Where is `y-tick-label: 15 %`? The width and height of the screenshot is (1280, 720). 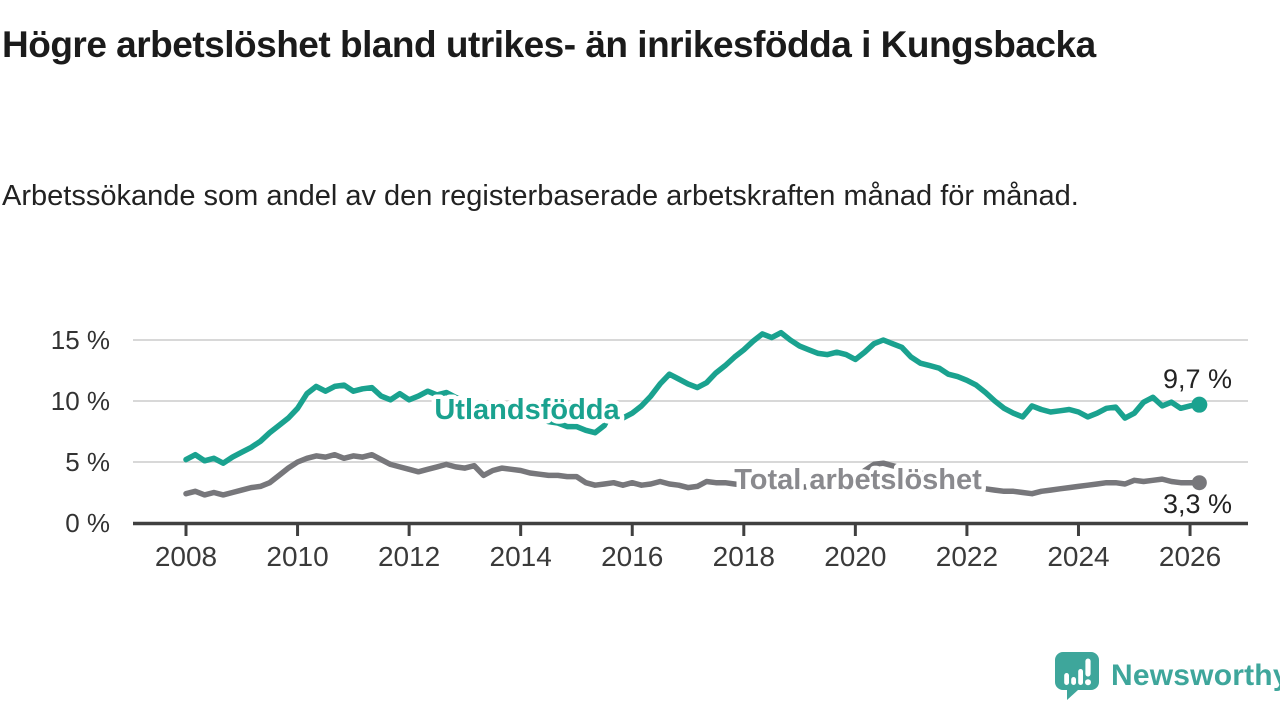 y-tick-label: 15 % is located at coordinates (80, 340).